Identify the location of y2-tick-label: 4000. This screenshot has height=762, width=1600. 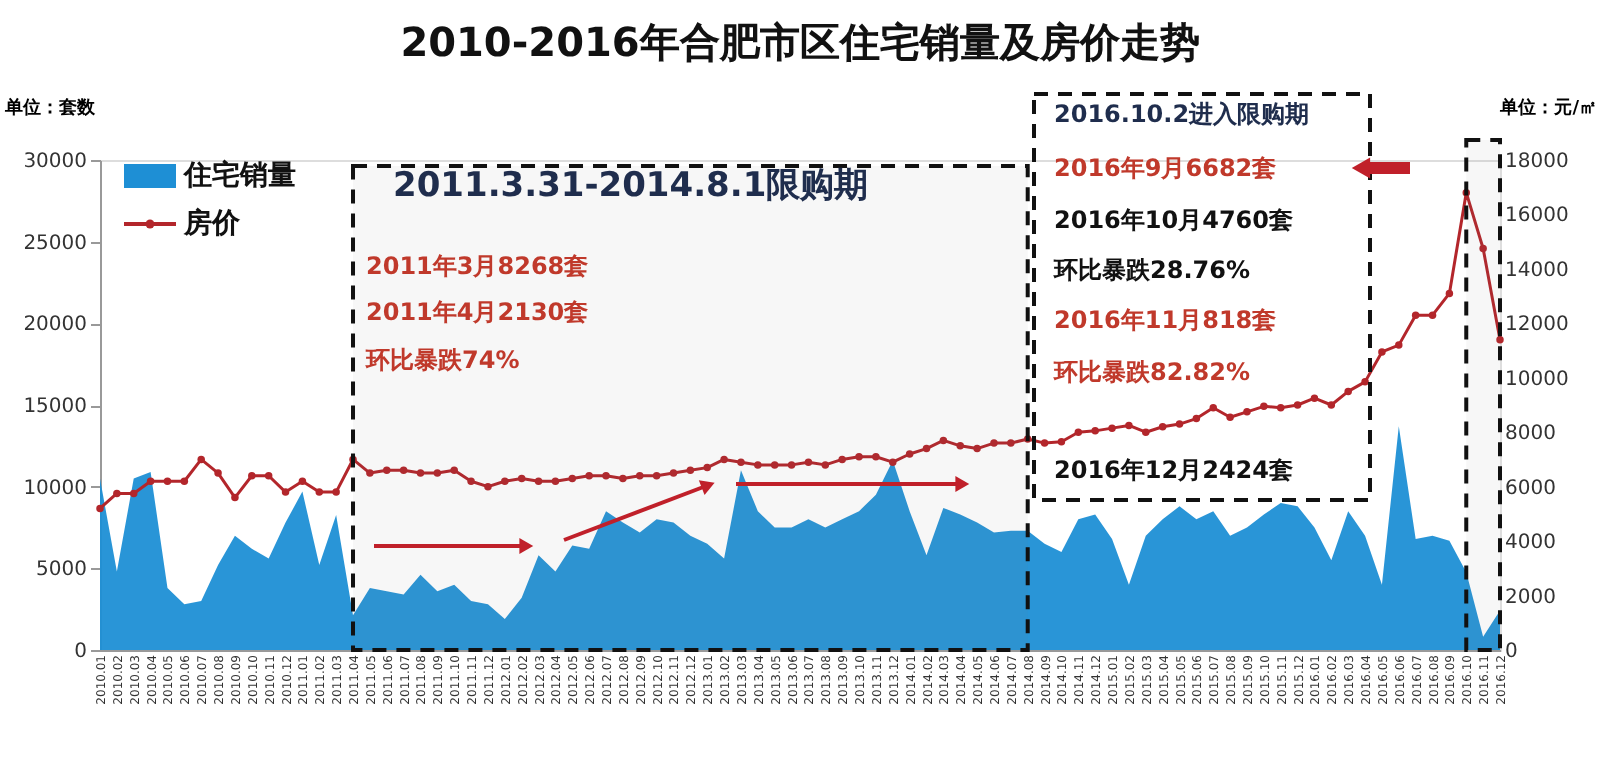
(1530, 543).